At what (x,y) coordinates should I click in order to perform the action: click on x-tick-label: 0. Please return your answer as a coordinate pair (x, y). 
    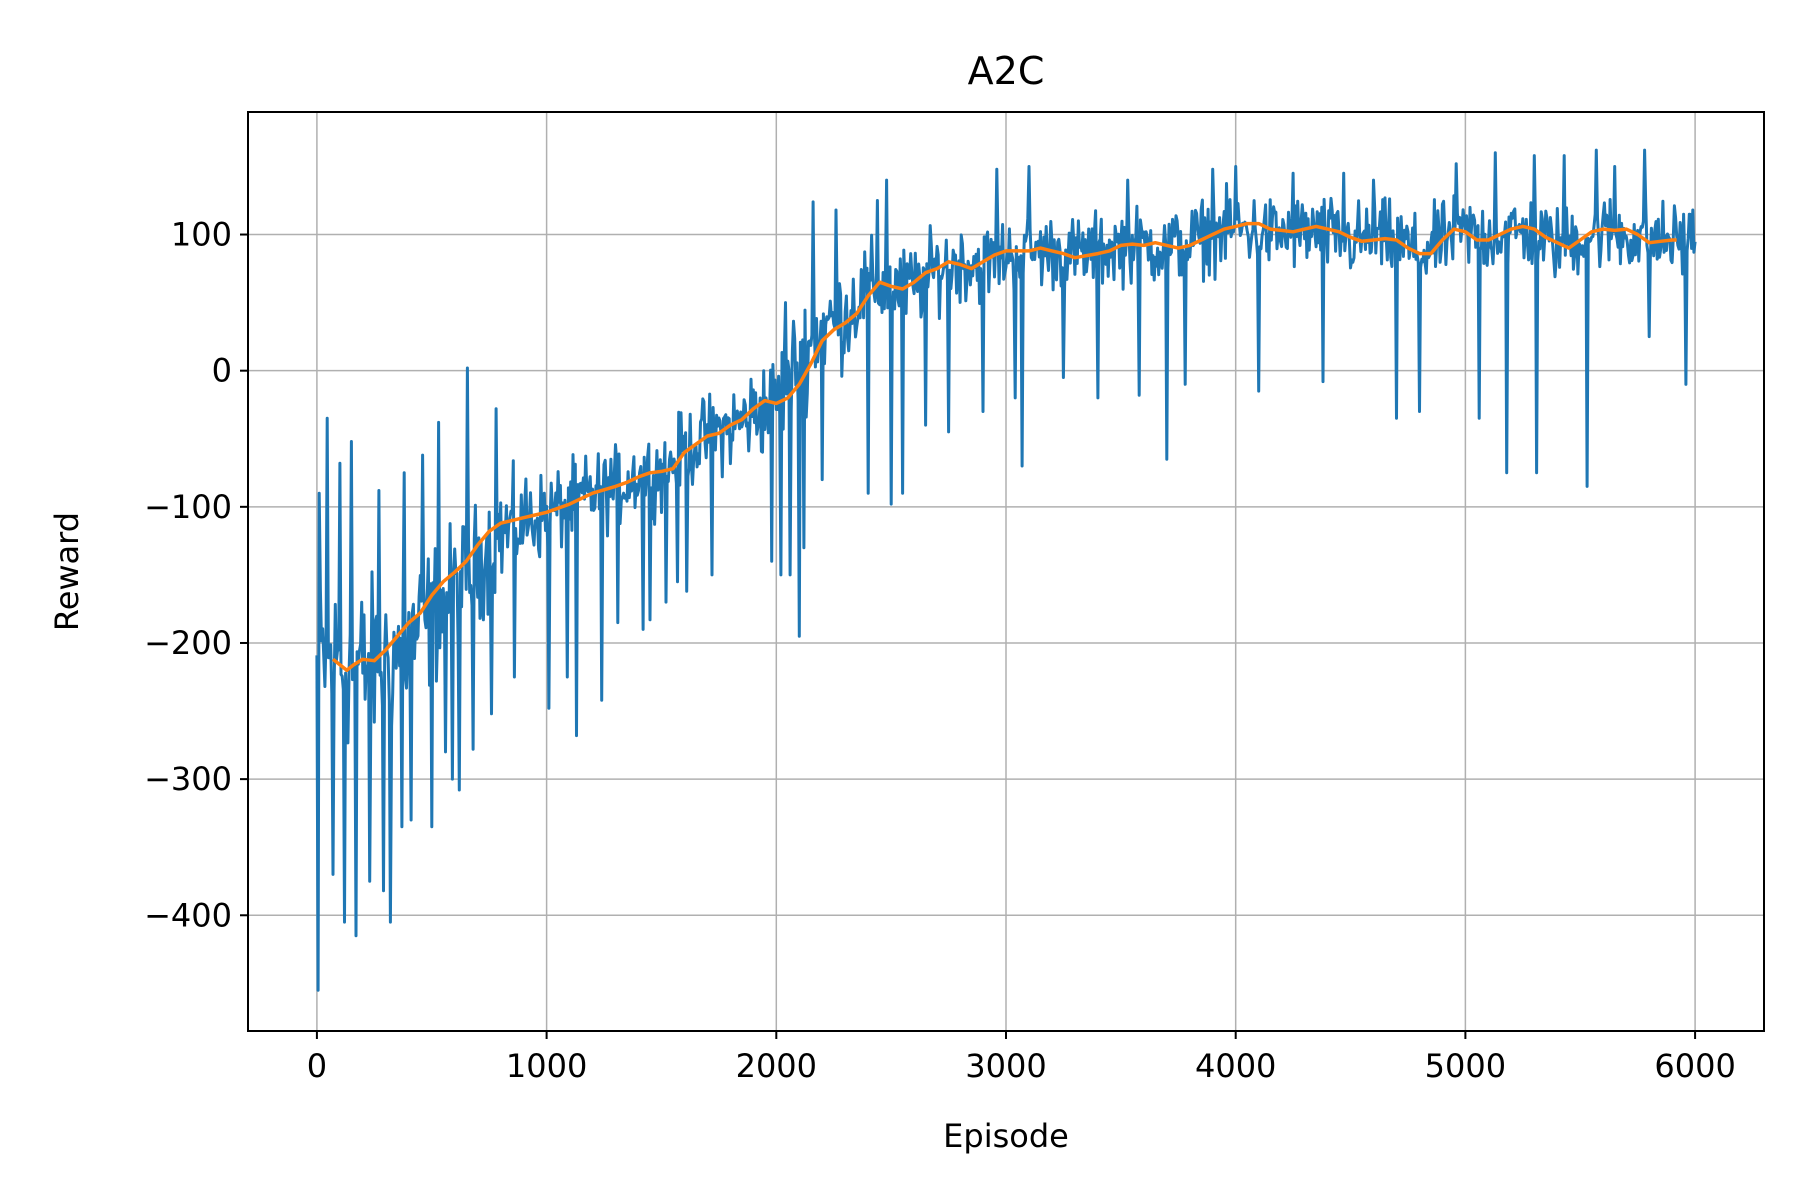
    Looking at the image, I should click on (317, 1066).